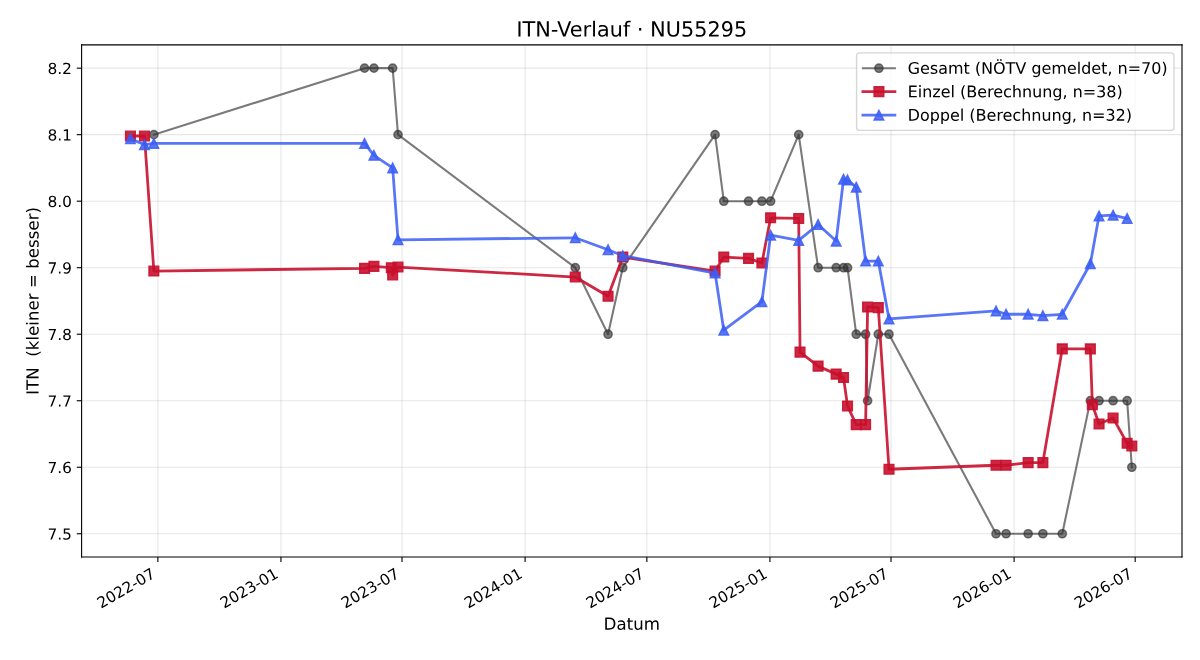 The image size is (1200, 660). I want to click on y-tick-label: 7.9, so click(59, 268).